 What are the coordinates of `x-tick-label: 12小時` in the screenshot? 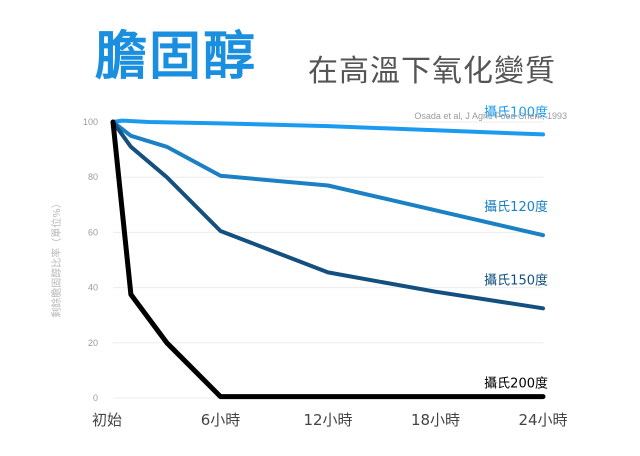 It's located at (327, 420).